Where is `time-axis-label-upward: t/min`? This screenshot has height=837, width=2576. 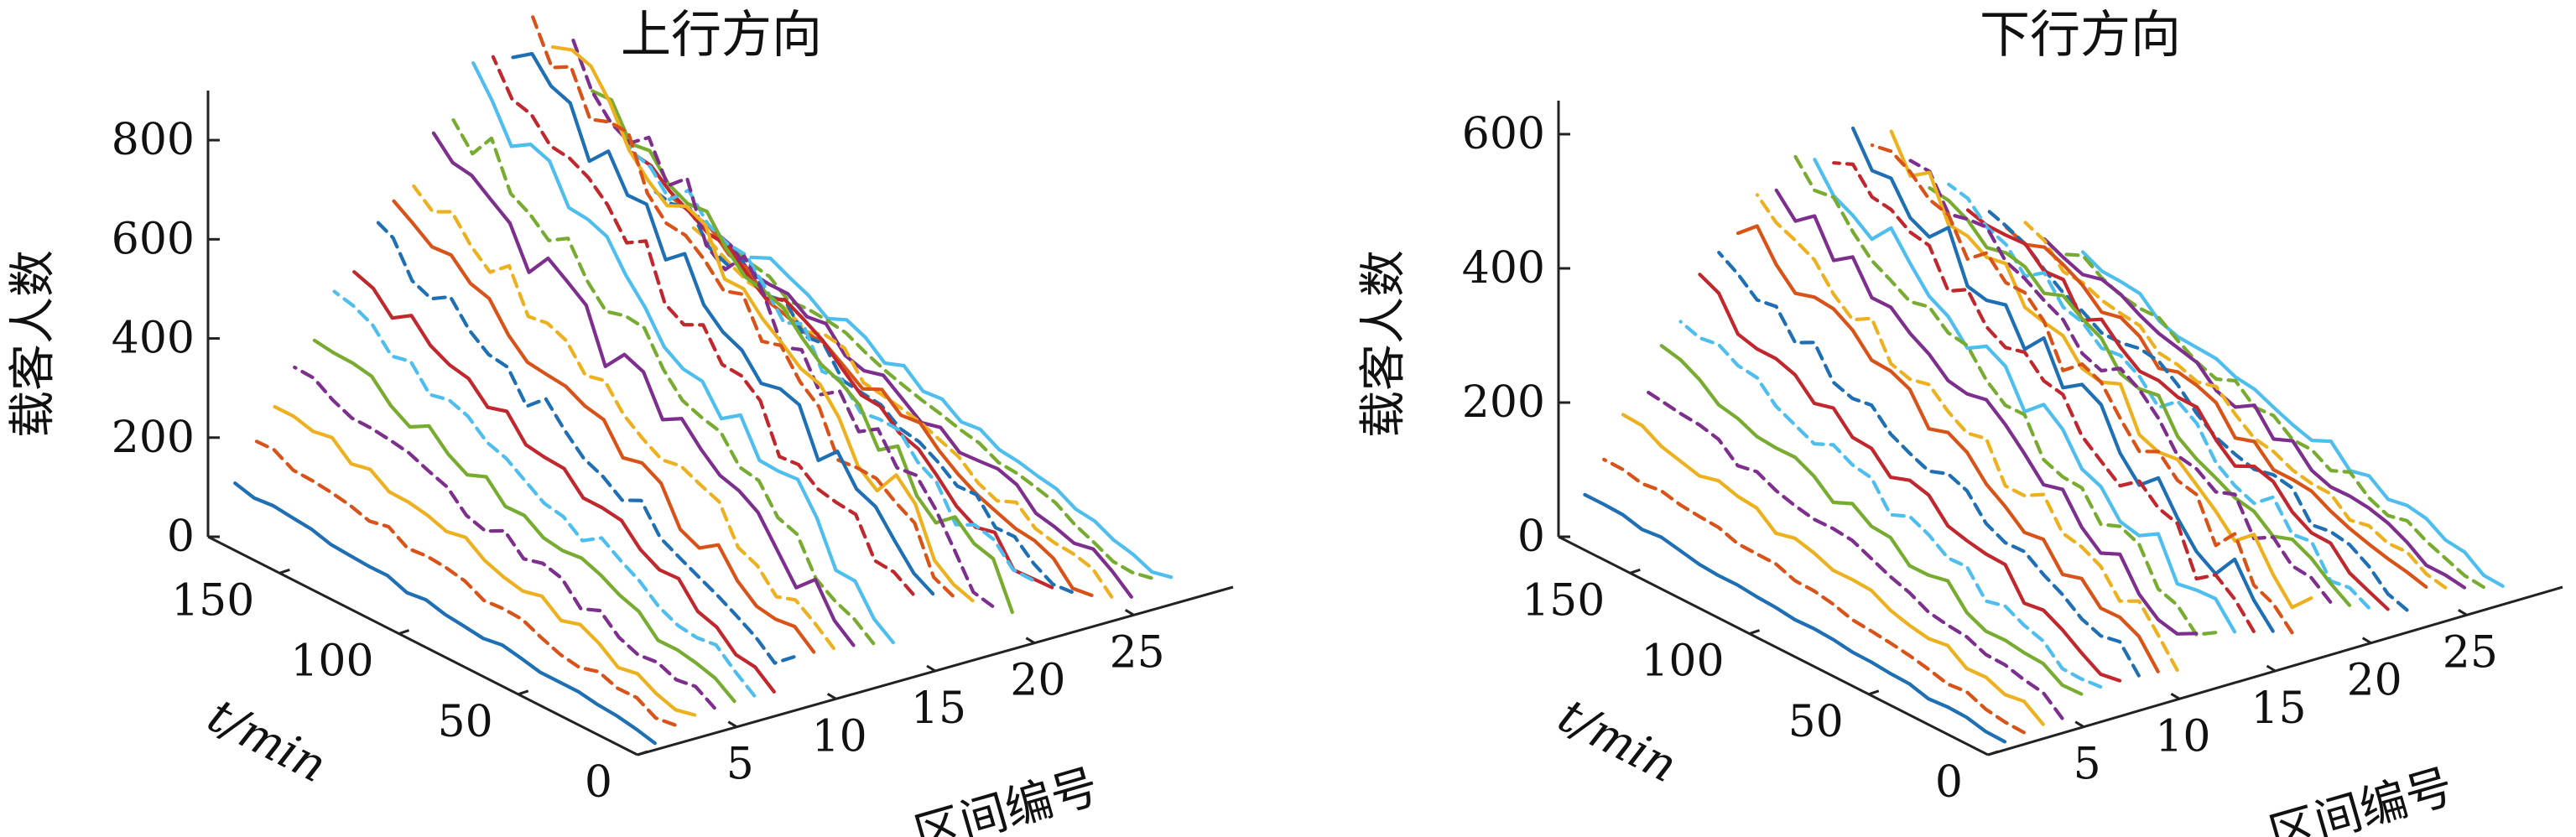 time-axis-label-upward: t/min is located at coordinates (268, 741).